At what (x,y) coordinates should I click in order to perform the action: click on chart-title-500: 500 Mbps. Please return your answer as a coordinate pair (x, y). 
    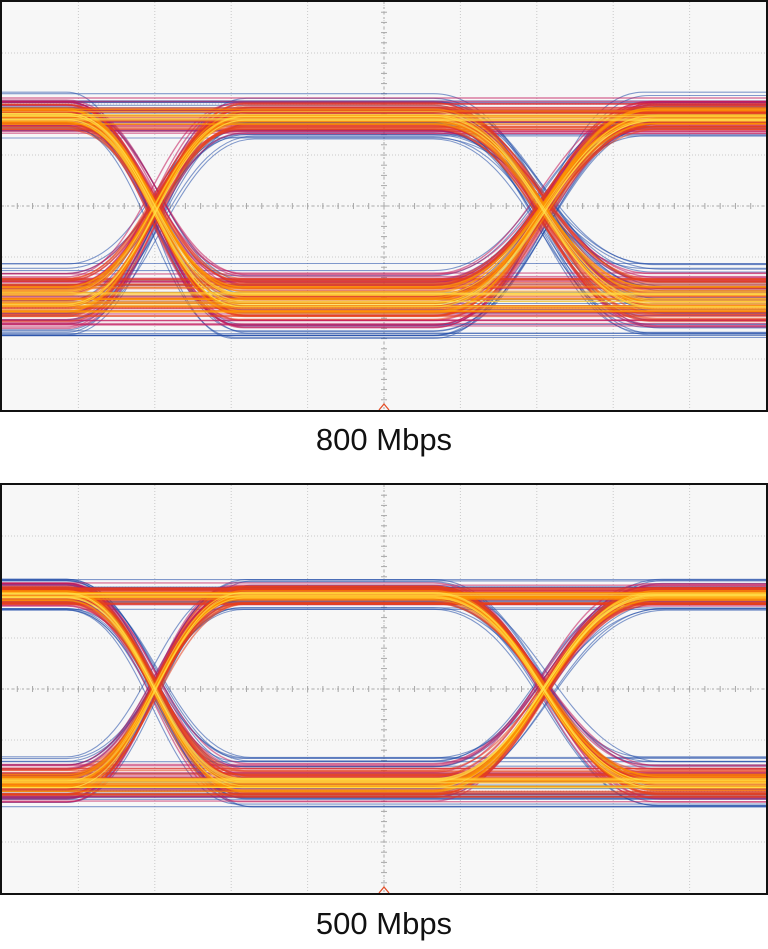
    Looking at the image, I should click on (384, 923).